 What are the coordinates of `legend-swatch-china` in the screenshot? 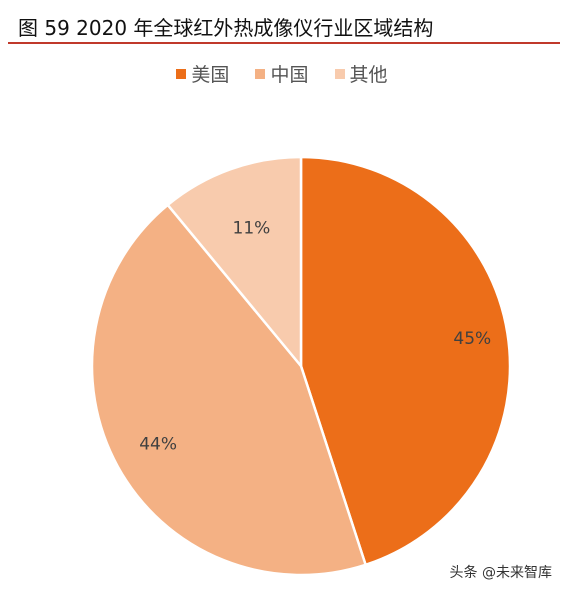 It's located at (260, 73).